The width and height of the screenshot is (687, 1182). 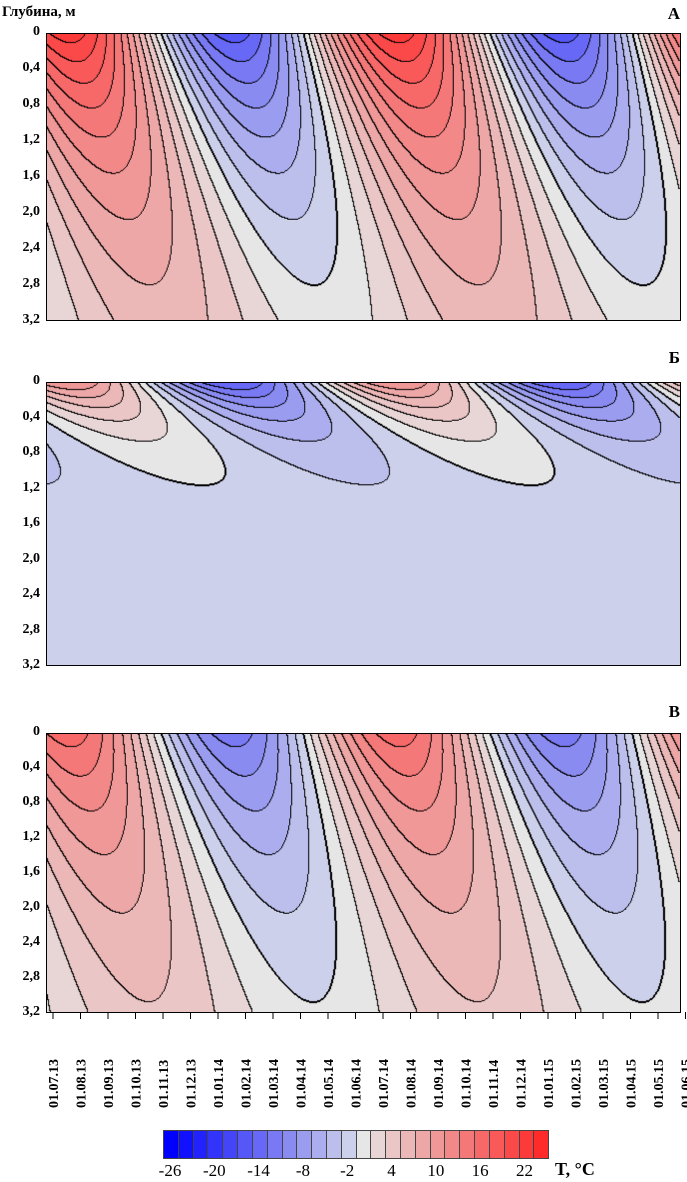 What do you see at coordinates (137, 1083) in the screenshot?
I see `x-tick-label: 01.10.13` at bounding box center [137, 1083].